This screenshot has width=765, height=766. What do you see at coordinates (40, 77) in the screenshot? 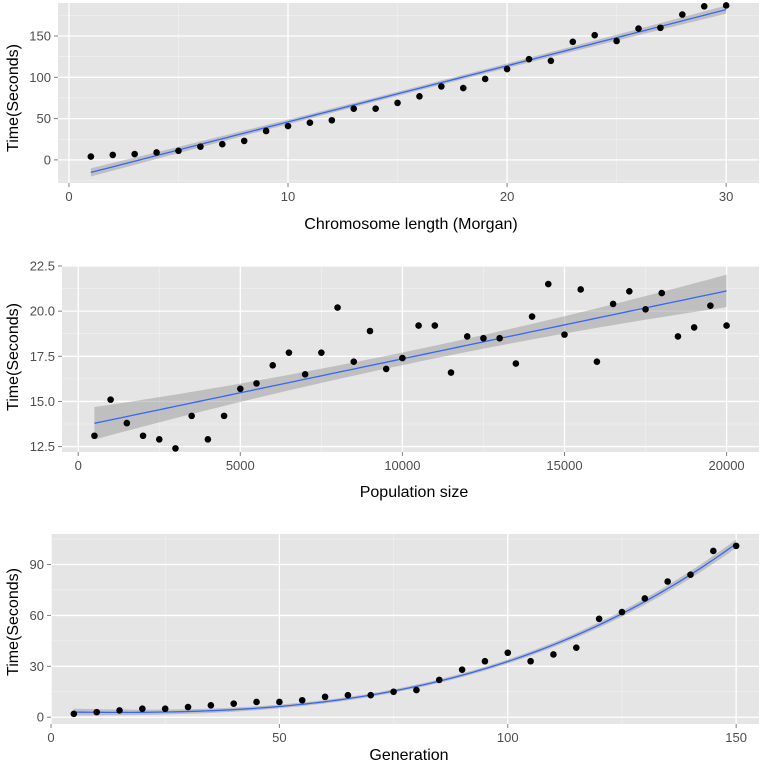
I see `y-tick-label: 100` at bounding box center [40, 77].